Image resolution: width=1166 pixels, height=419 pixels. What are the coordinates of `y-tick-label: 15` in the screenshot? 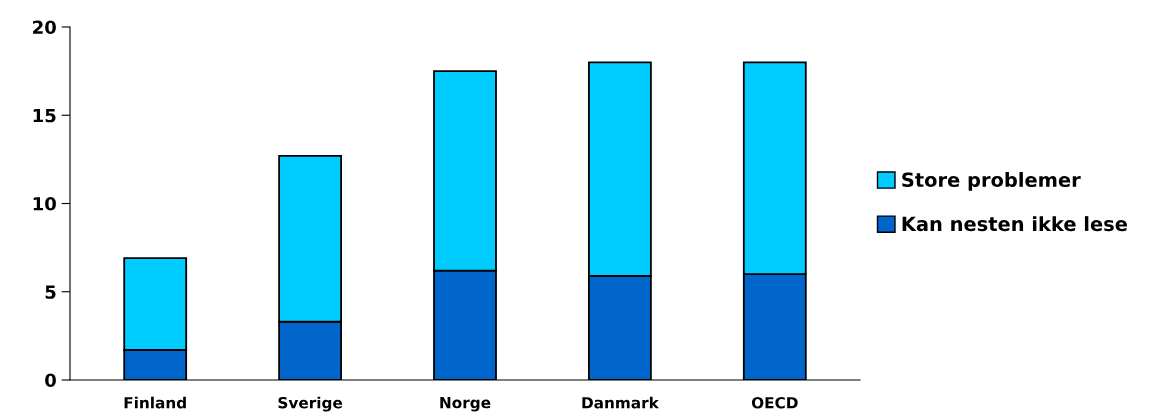 It's located at (44, 115).